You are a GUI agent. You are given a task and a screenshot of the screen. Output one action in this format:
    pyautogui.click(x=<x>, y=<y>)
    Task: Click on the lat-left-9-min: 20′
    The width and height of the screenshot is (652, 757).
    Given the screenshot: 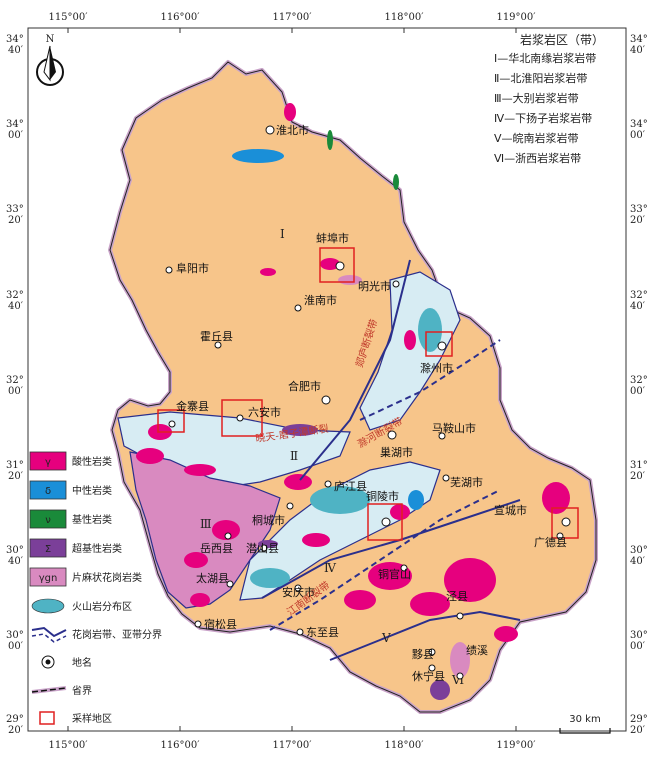 What is the action you would take?
    pyautogui.click(x=16, y=730)
    